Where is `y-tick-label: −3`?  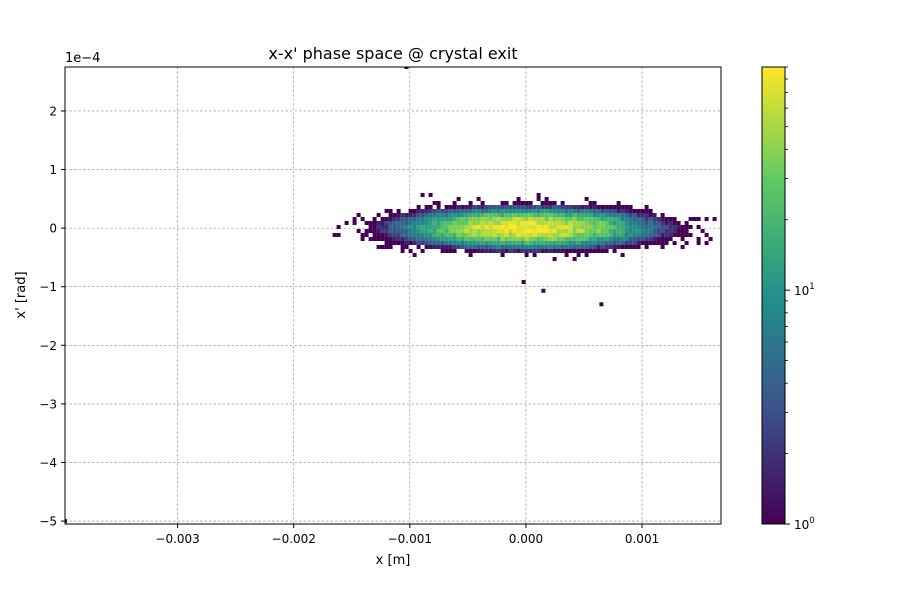 y-tick-label: −3 is located at coordinates (48, 404).